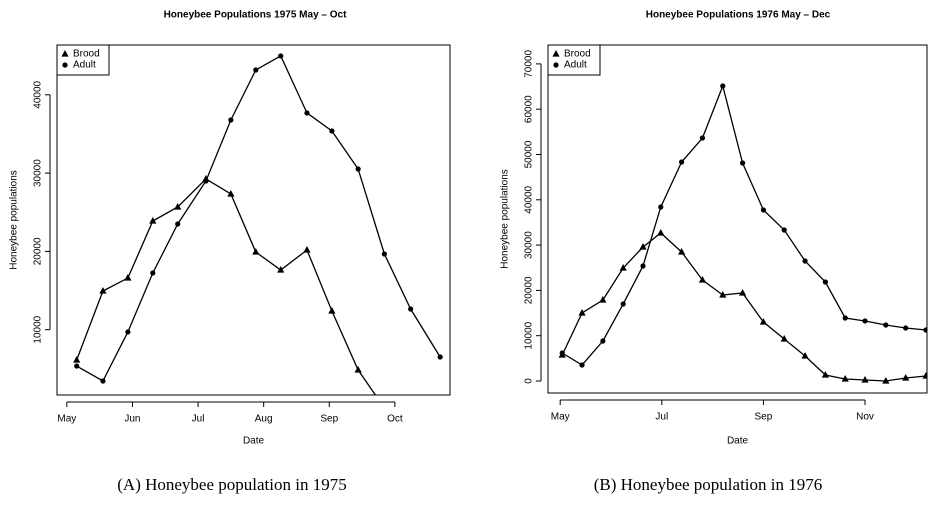  What do you see at coordinates (231, 484) in the screenshot?
I see `caption: (A) Honeybee population in 1975` at bounding box center [231, 484].